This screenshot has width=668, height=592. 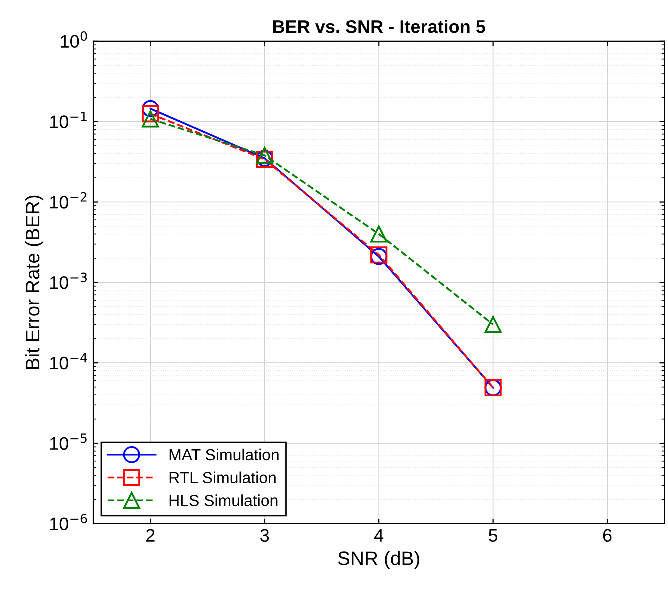 What do you see at coordinates (150, 535) in the screenshot?
I see `x-tick-label: 2` at bounding box center [150, 535].